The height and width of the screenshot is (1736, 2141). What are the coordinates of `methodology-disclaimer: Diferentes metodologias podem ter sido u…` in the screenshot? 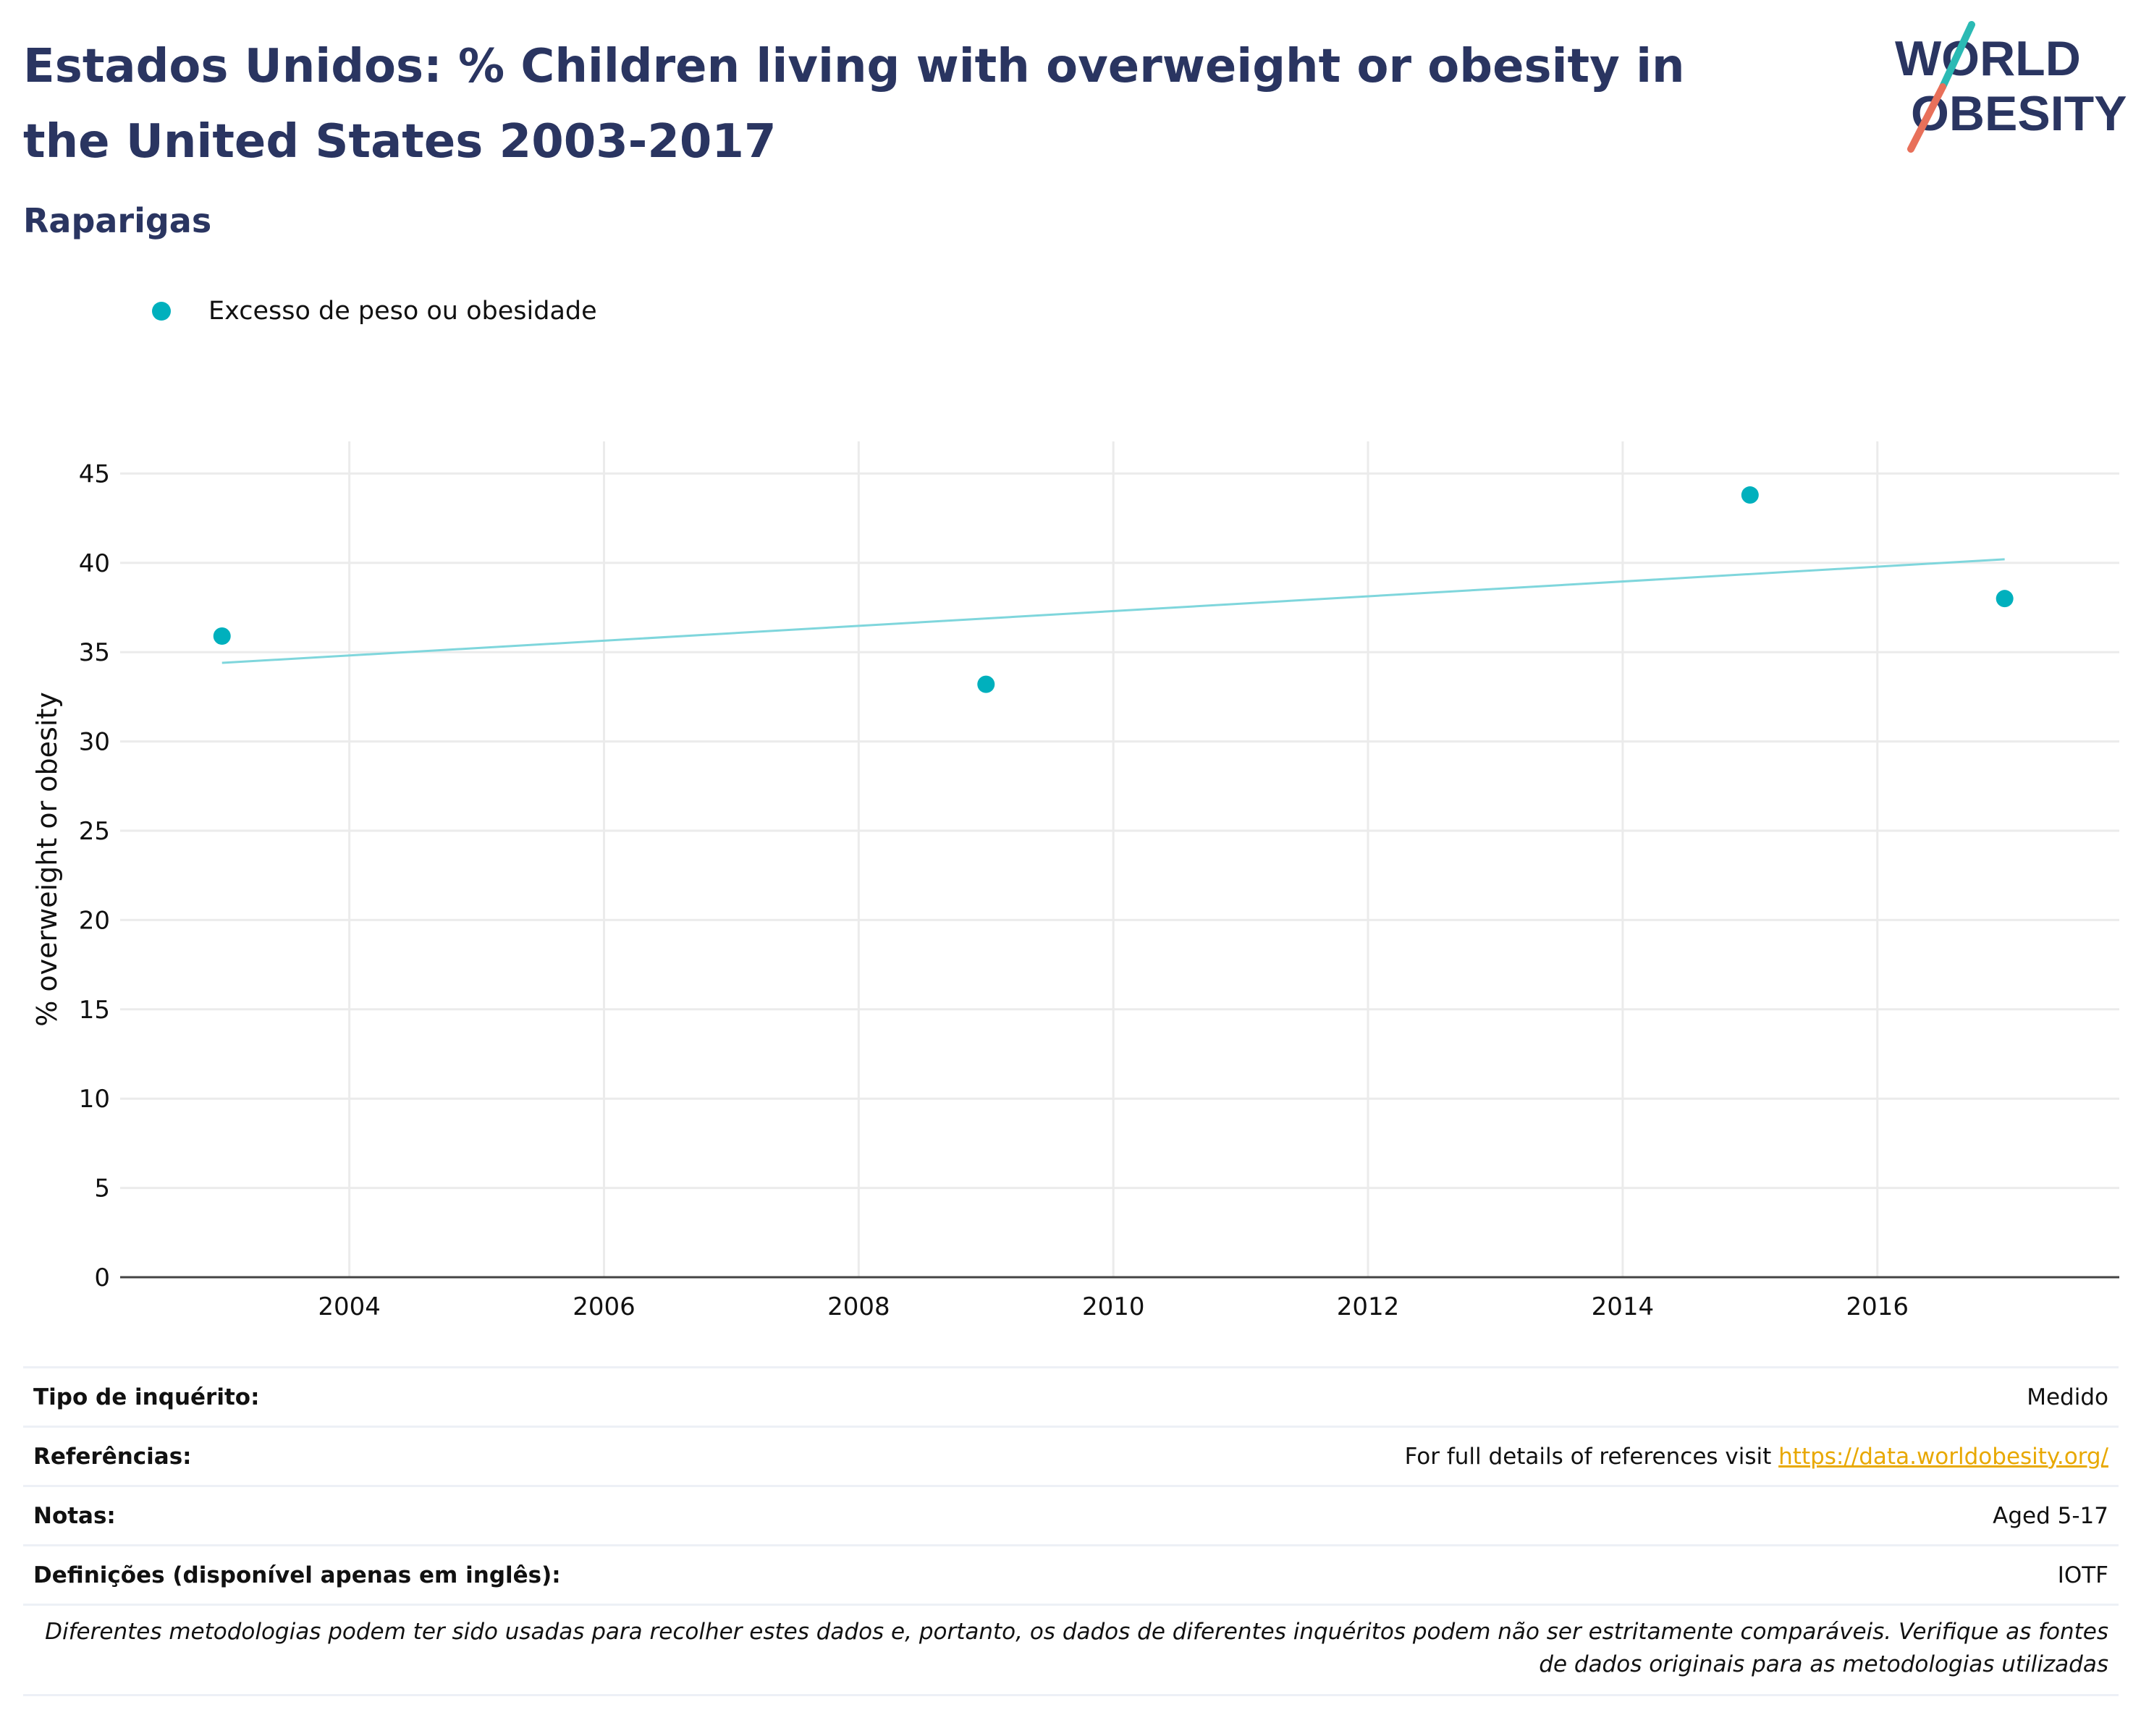 It's located at (1071, 1650).